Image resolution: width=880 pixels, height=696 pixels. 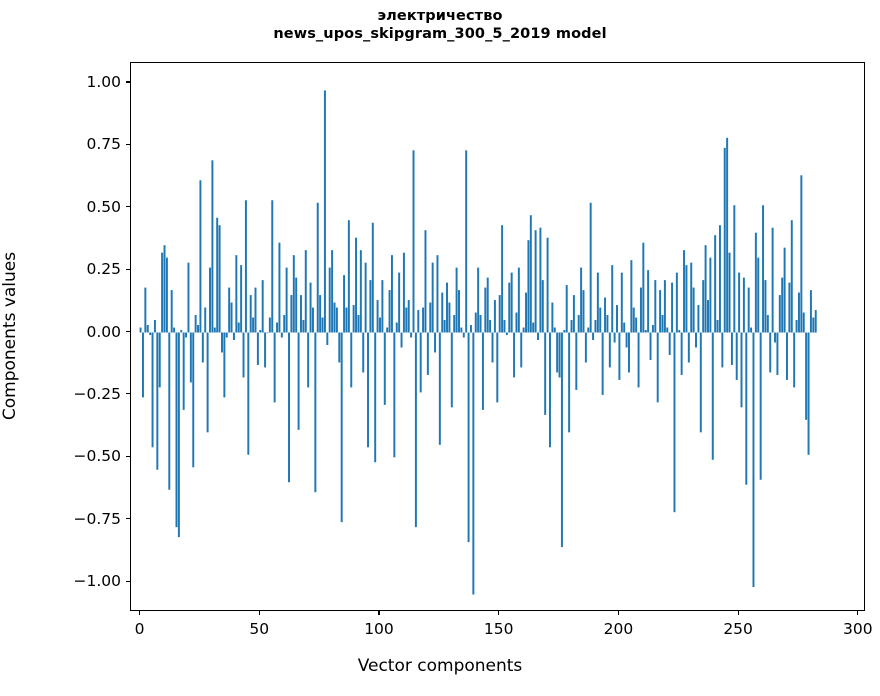 What do you see at coordinates (103, 144) in the screenshot?
I see `y-tick-label: 0.75` at bounding box center [103, 144].